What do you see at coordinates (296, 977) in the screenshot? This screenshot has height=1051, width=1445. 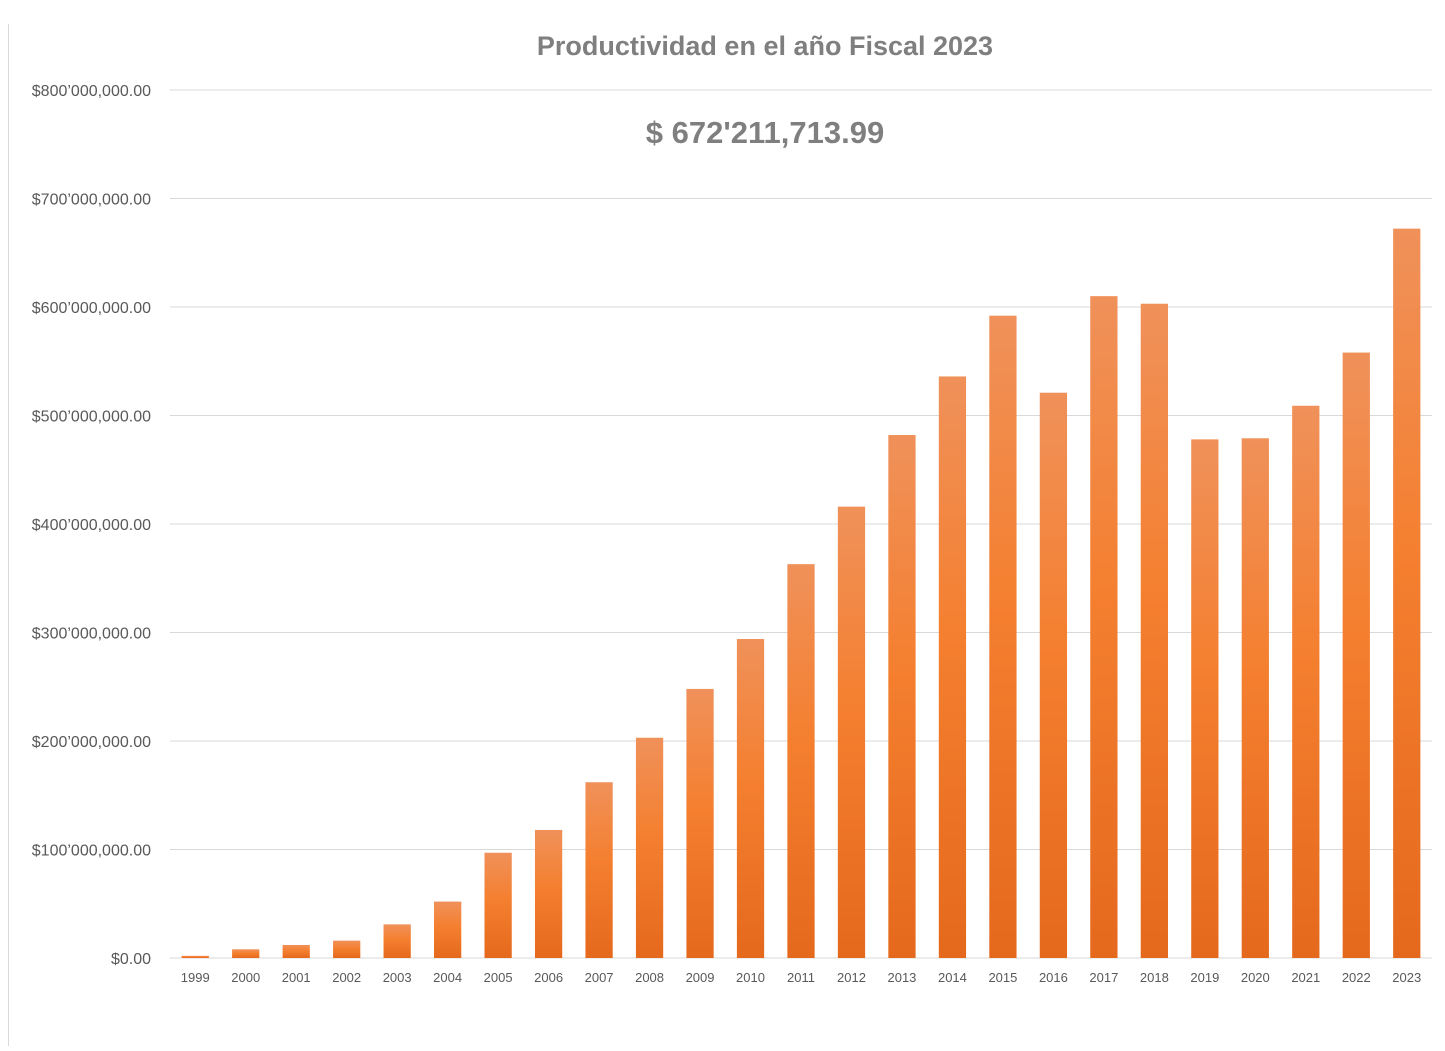 I see `x-tick-label: 2001` at bounding box center [296, 977].